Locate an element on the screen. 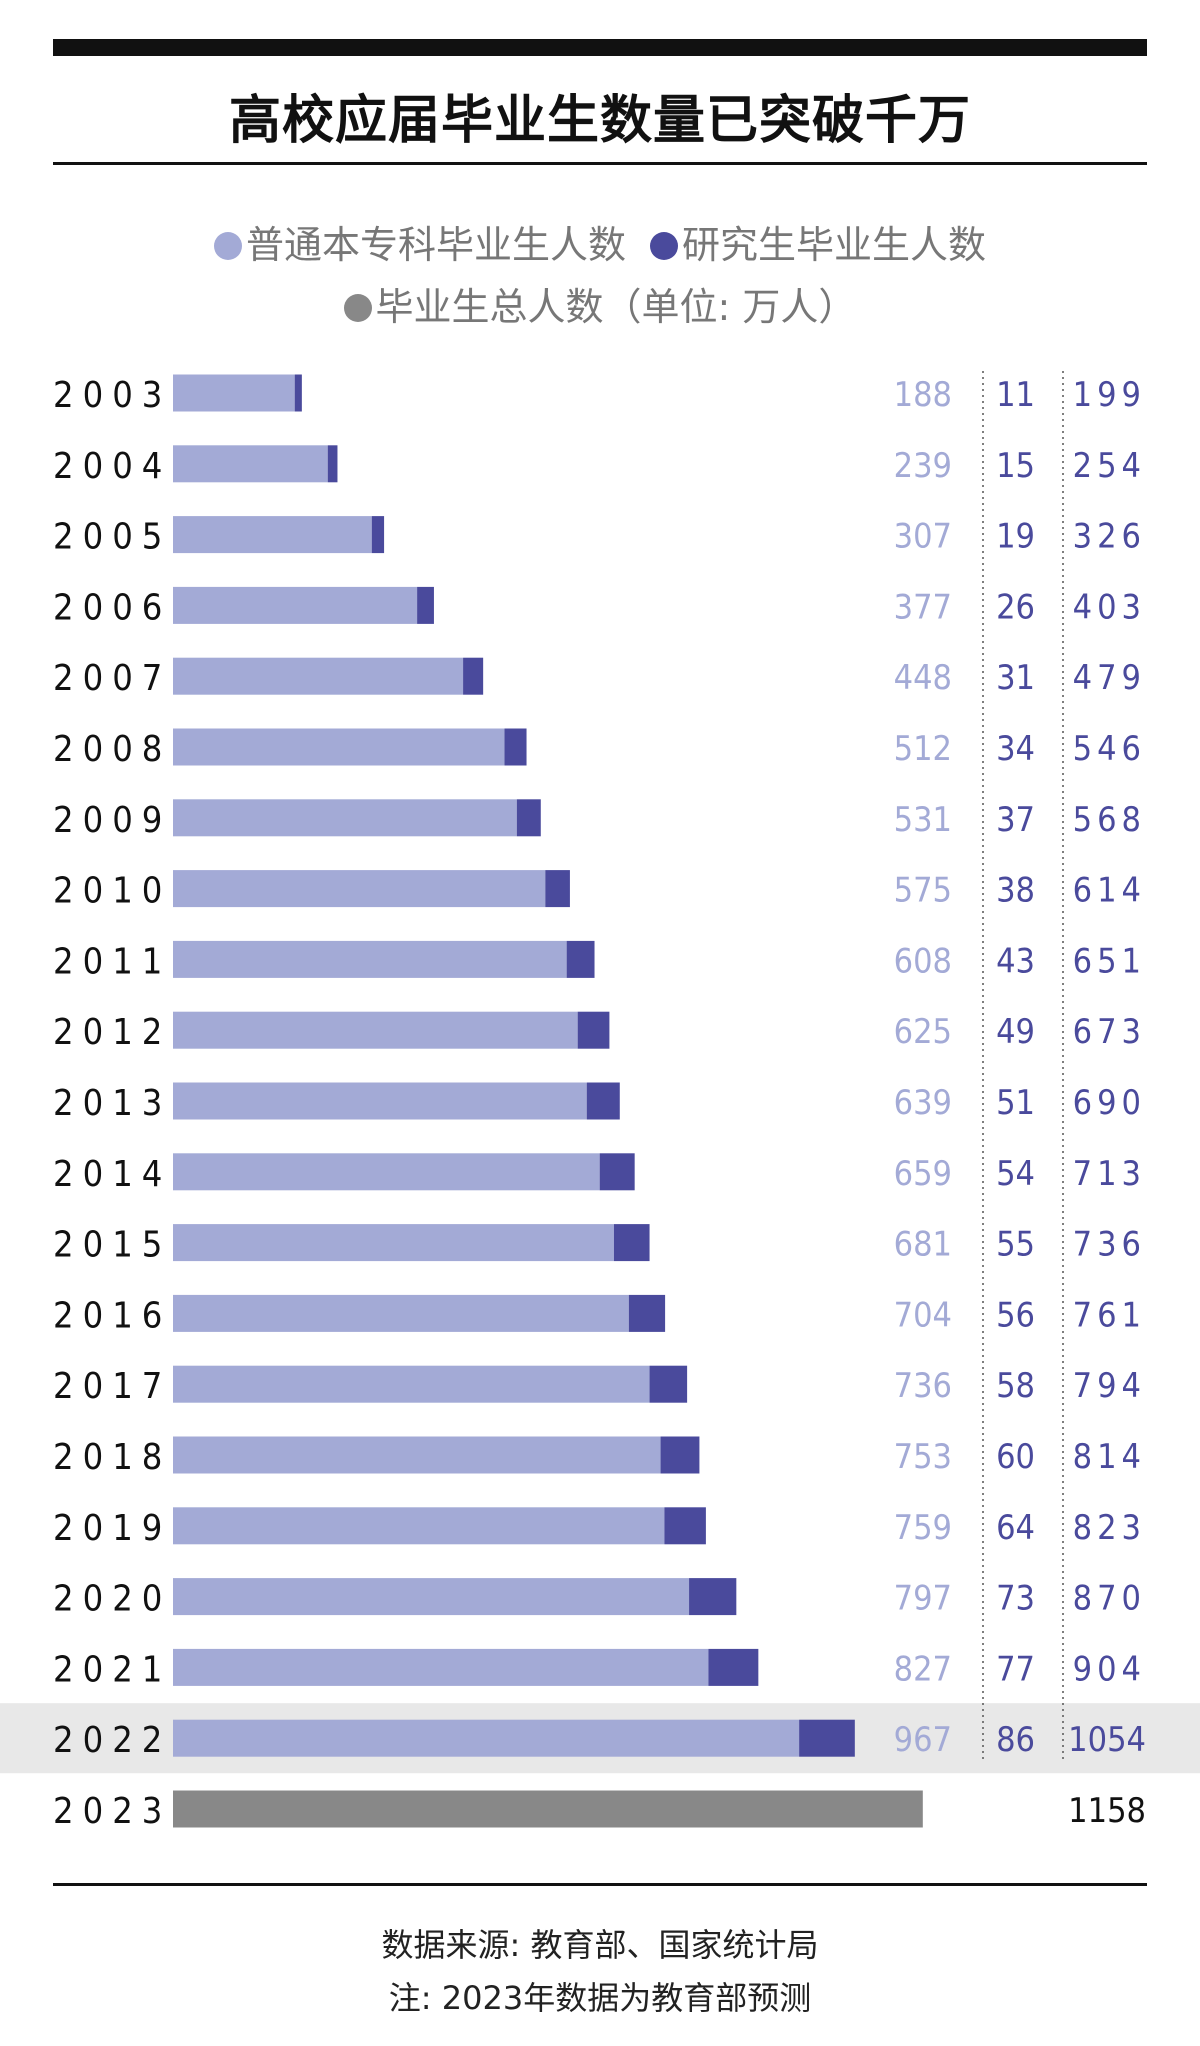  value-label-graduate: 60 is located at coordinates (1015, 1457).